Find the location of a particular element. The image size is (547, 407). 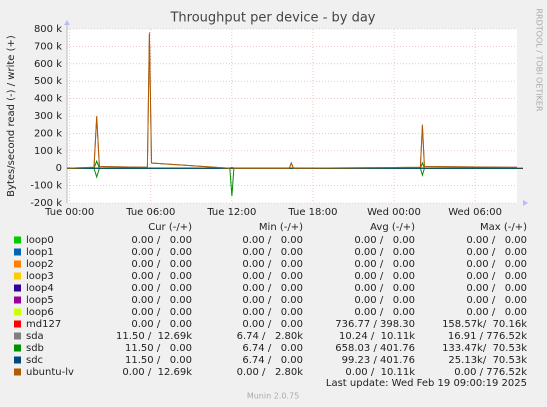

stat-header: Cur (-/+) is located at coordinates (170, 227).